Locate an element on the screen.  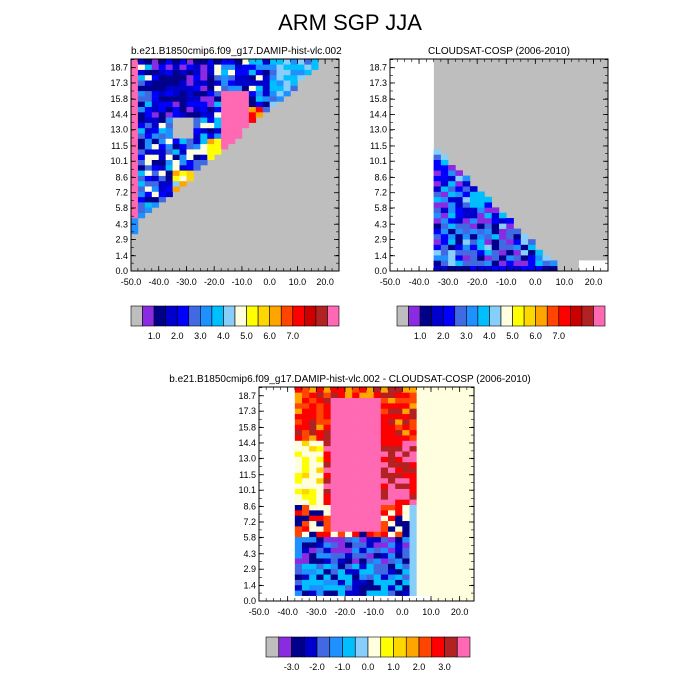
diff-xtick-label: -10.0 is located at coordinates (373, 612).